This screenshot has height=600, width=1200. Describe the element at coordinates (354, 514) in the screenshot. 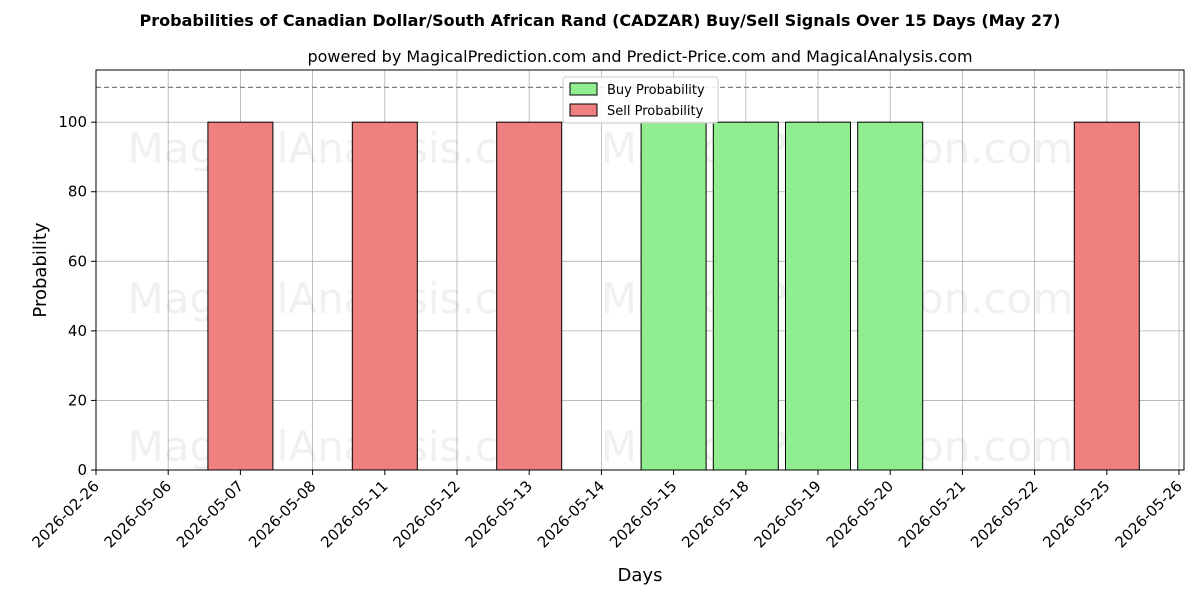

I see `x-tick-label-4: 2026-05-11` at that location.